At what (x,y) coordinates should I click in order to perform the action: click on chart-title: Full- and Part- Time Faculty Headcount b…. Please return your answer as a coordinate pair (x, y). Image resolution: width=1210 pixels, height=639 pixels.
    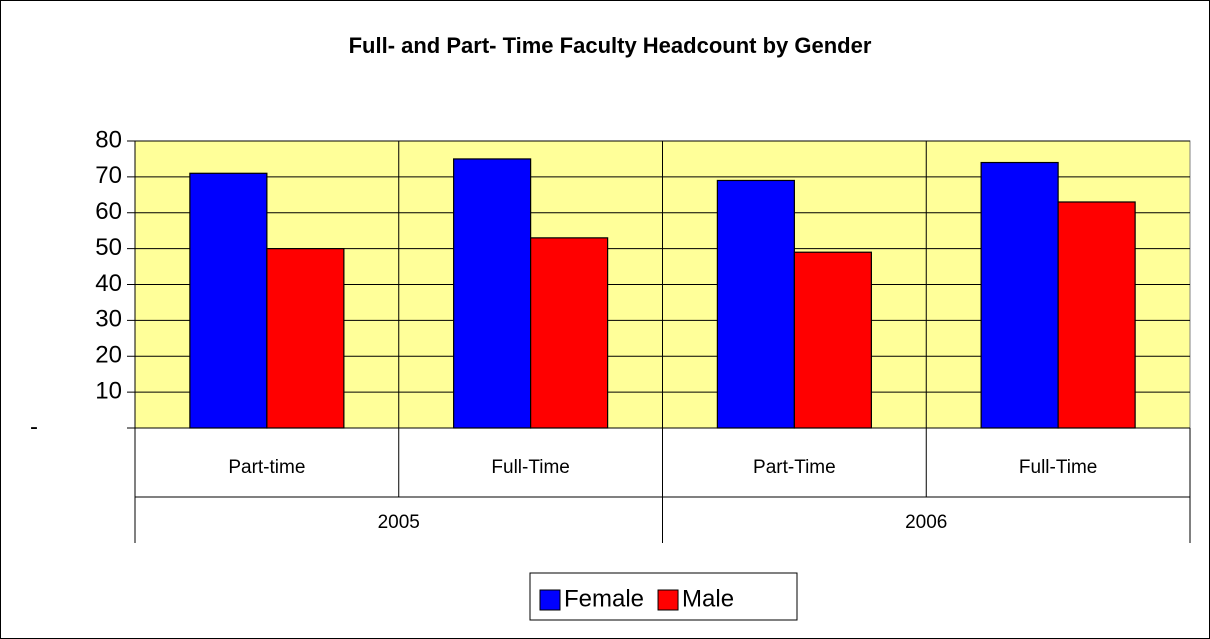
    Looking at the image, I should click on (610, 45).